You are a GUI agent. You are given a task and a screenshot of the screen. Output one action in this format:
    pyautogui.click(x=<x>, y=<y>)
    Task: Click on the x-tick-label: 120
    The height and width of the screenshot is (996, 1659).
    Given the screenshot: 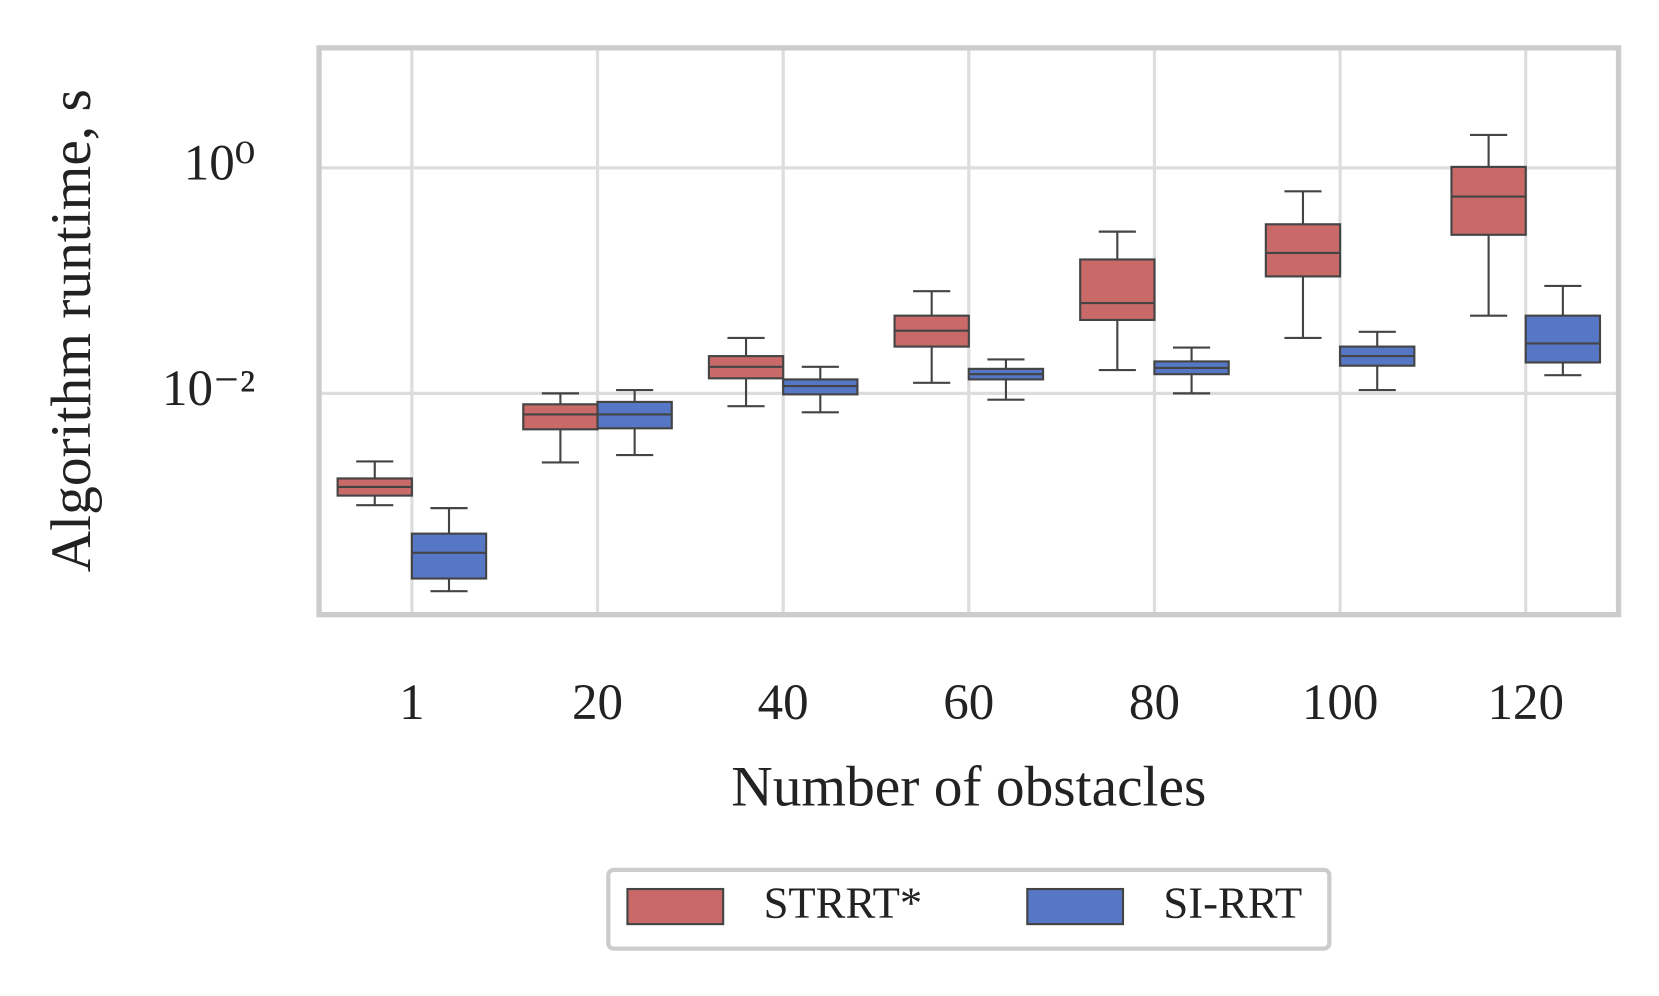 What is the action you would take?
    pyautogui.click(x=1525, y=703)
    